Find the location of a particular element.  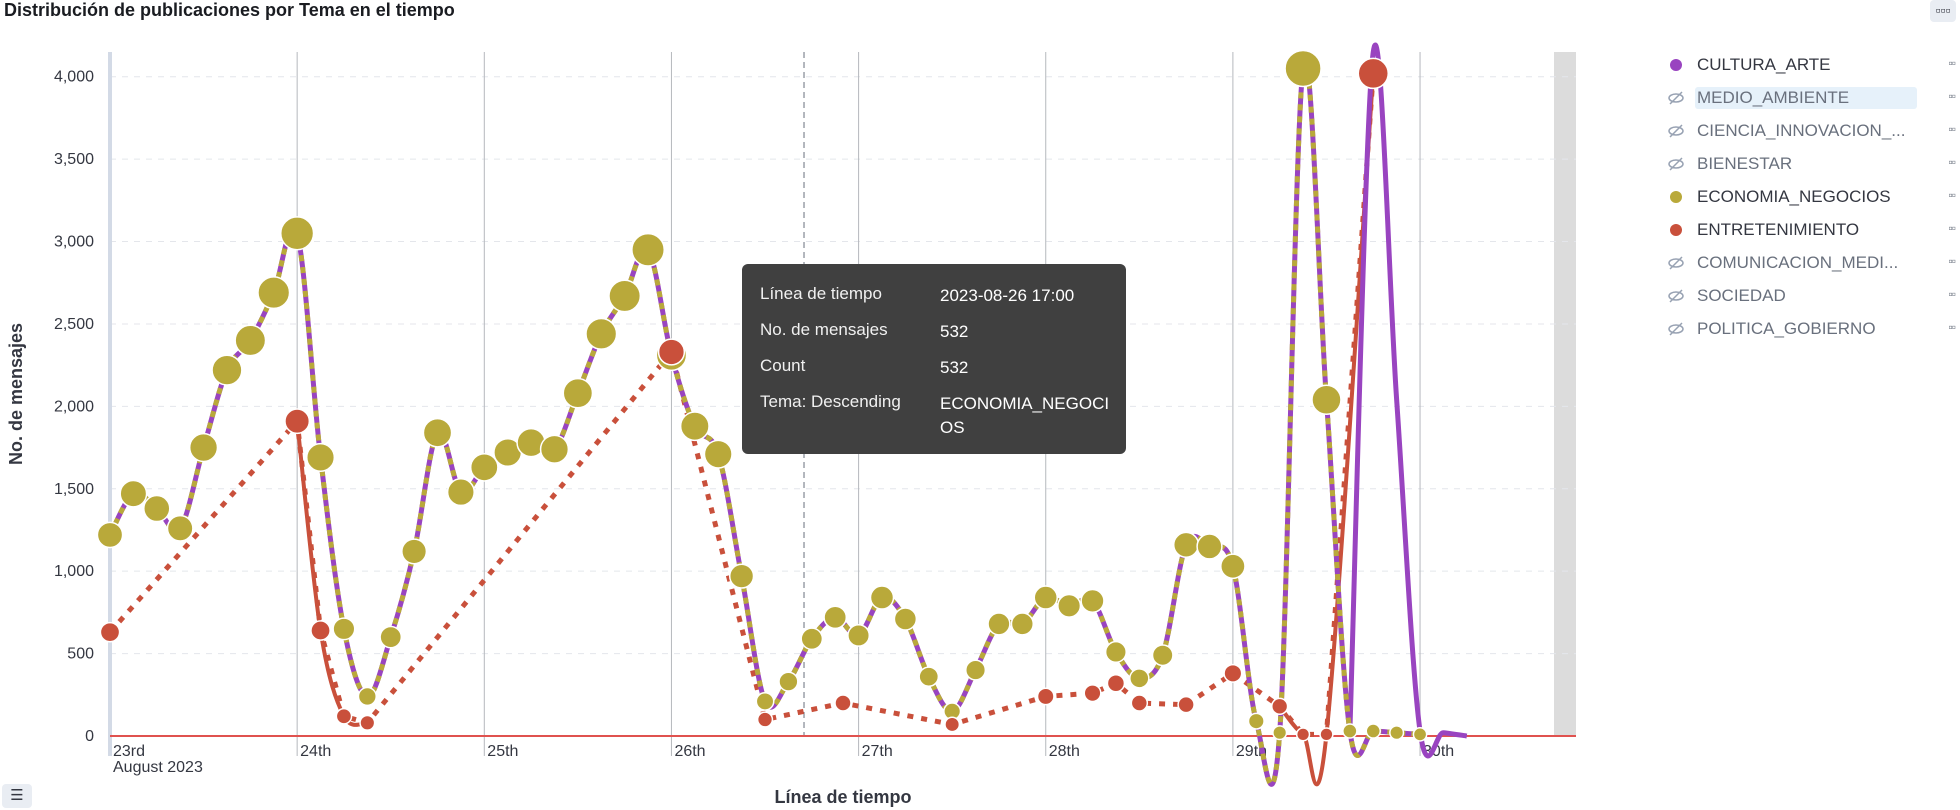

legend-label: POLITICA_GOBIERNO is located at coordinates (1786, 328).